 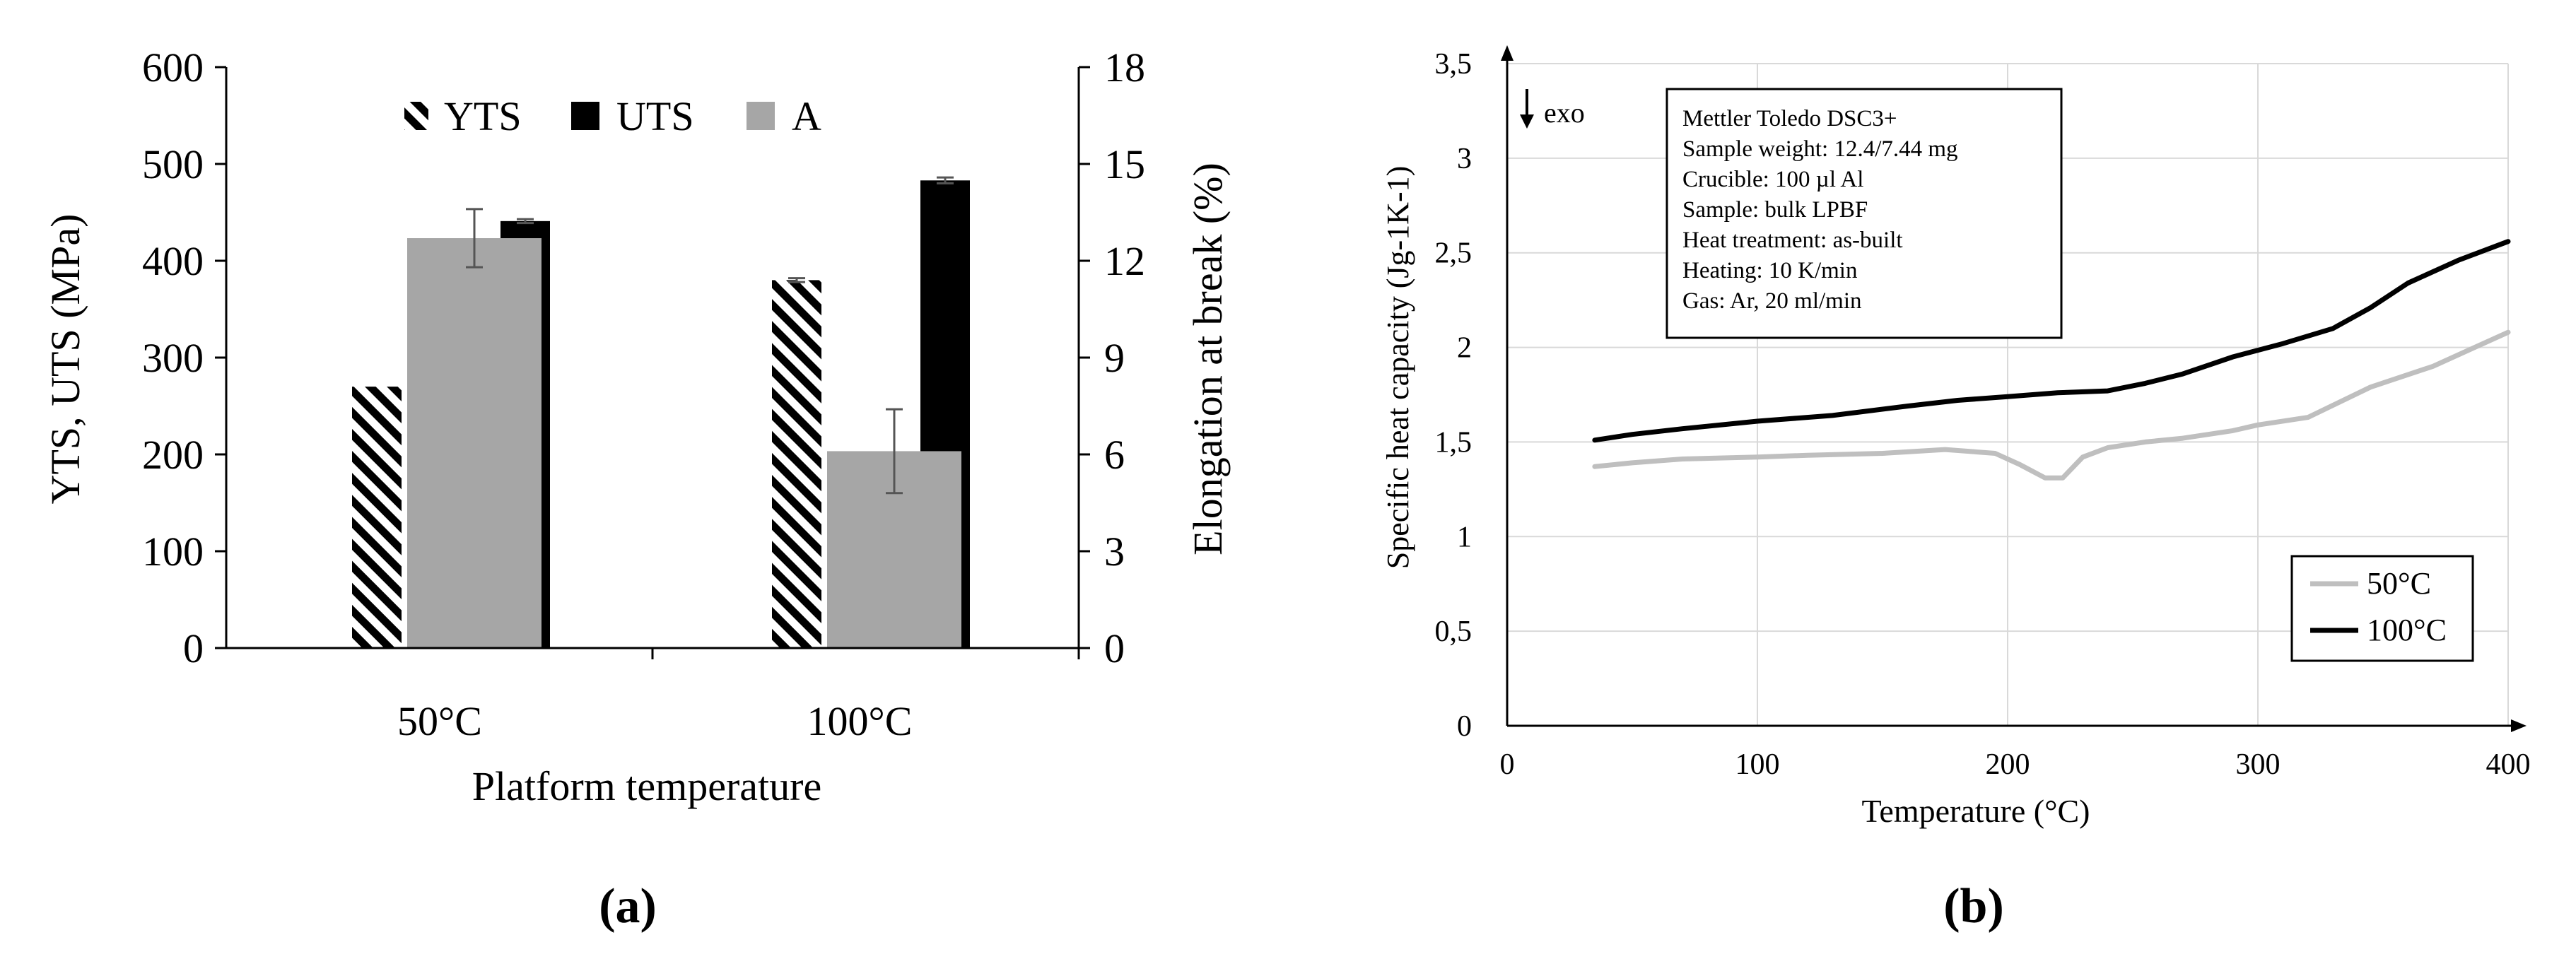 I want to click on info-line-heat-treatment: Heat treatment: as-built, so click(x=1793, y=240).